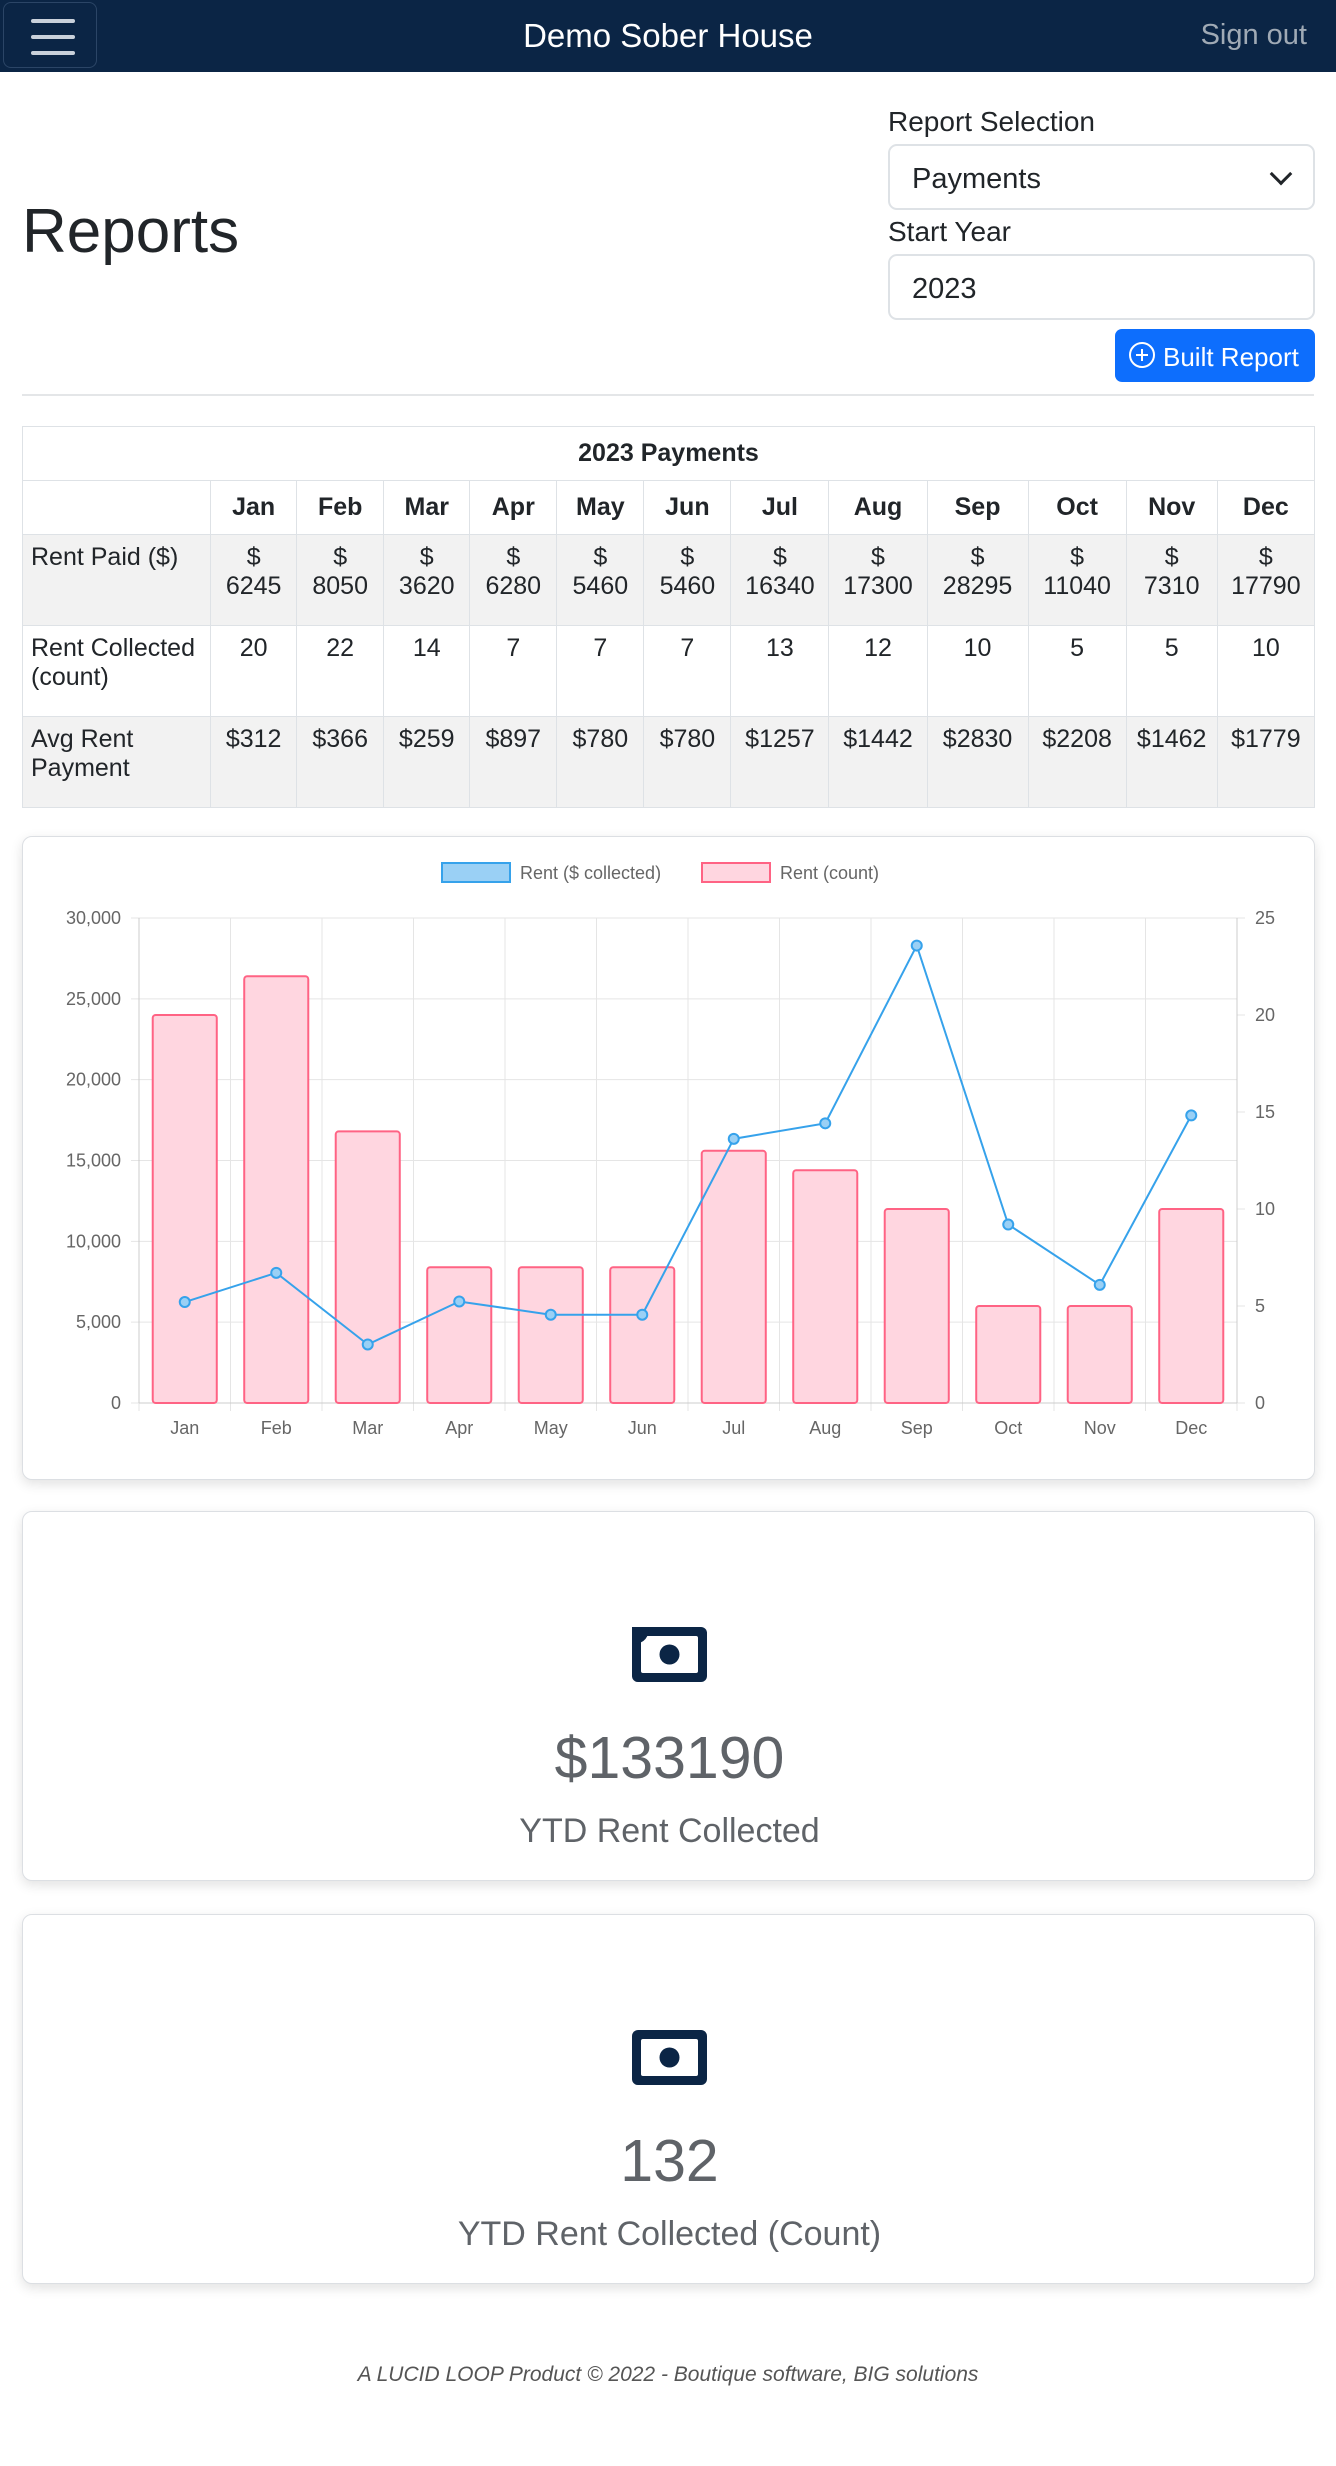 The width and height of the screenshot is (1336, 2466). I want to click on x-tick-label: Jan, so click(184, 1428).